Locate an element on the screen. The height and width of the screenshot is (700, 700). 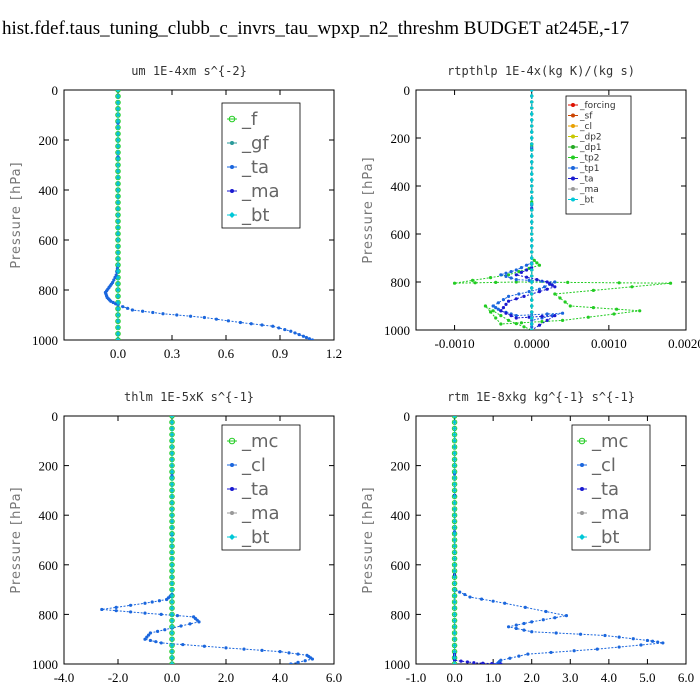
x-tick-label: 1.0 is located at coordinates (493, 677).